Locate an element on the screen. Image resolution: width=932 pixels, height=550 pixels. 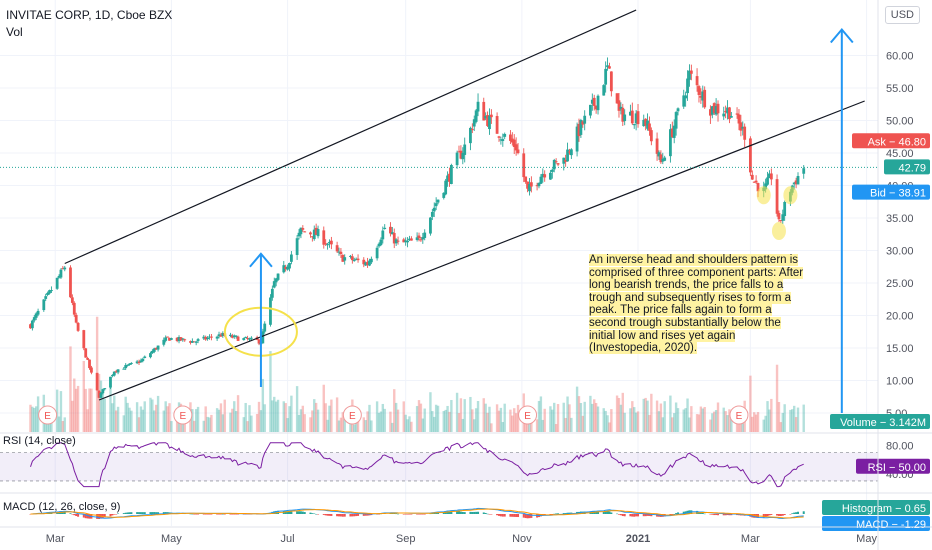
x-tick-label: Jul is located at coordinates (288, 539).